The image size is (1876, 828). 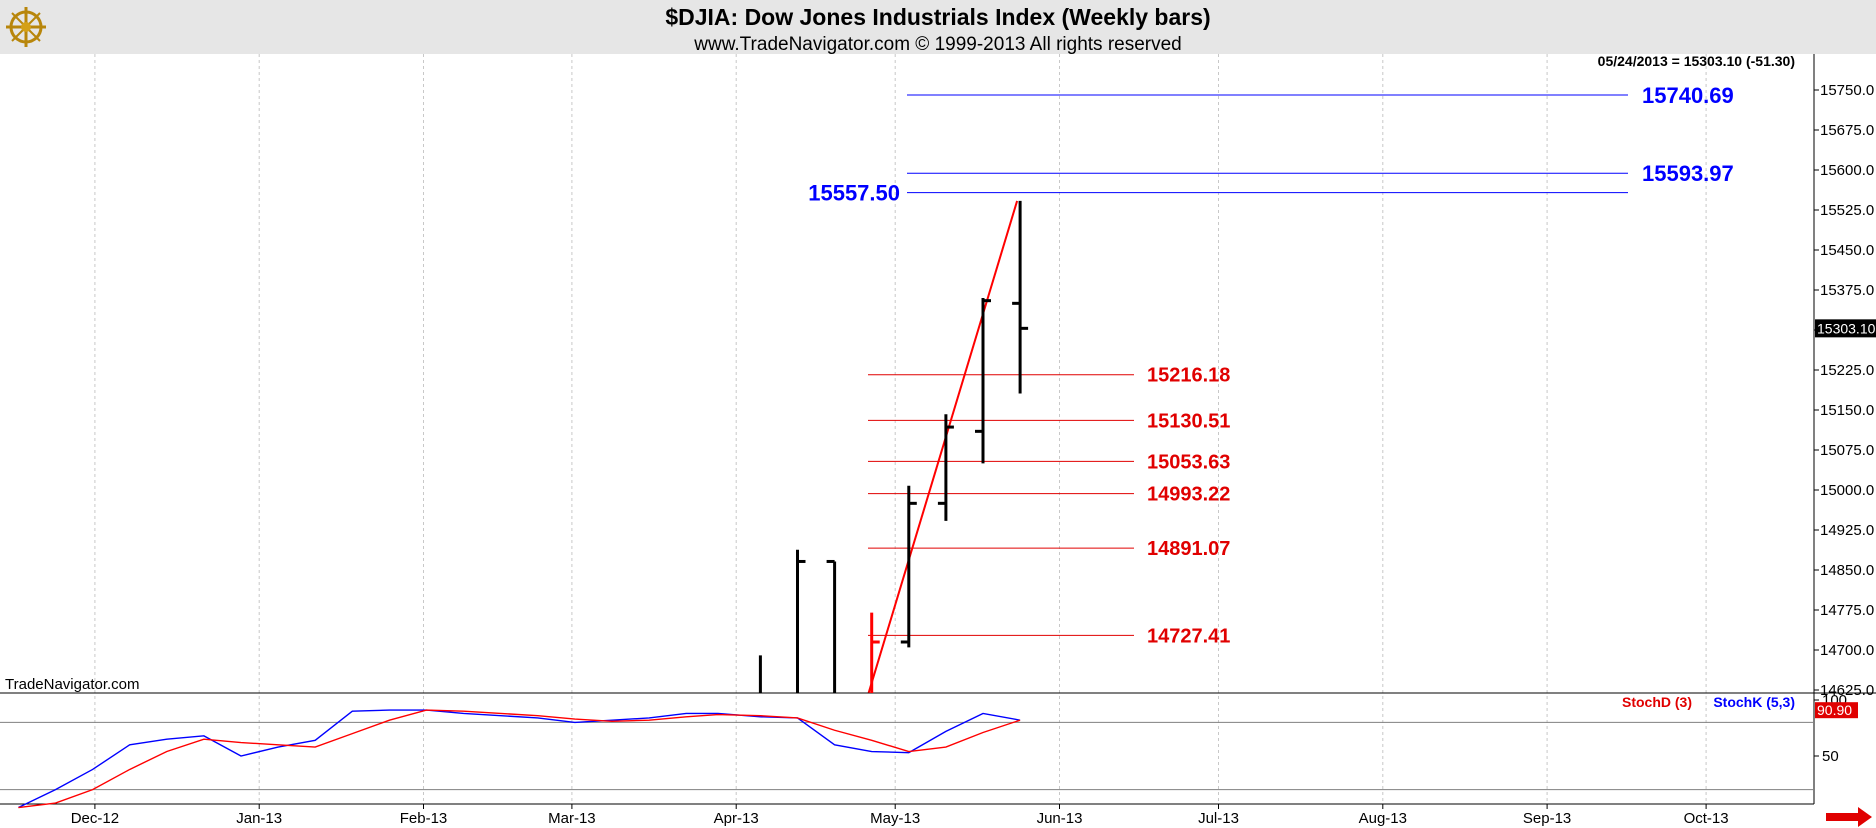 What do you see at coordinates (1847, 490) in the screenshot?
I see `y-tick-label: 15000.0` at bounding box center [1847, 490].